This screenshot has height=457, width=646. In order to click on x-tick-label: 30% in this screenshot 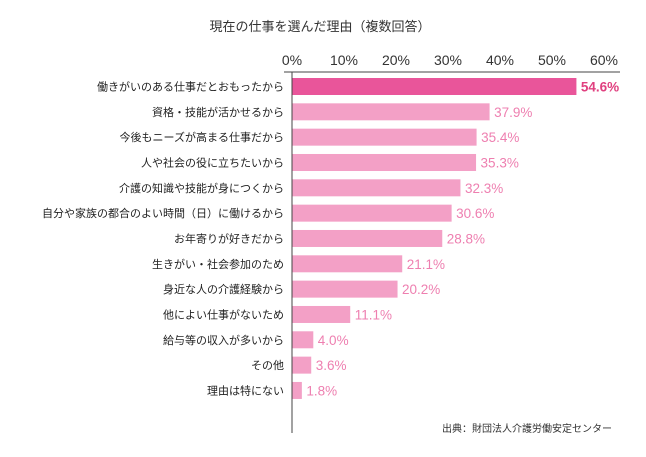, I will do `click(448, 60)`.